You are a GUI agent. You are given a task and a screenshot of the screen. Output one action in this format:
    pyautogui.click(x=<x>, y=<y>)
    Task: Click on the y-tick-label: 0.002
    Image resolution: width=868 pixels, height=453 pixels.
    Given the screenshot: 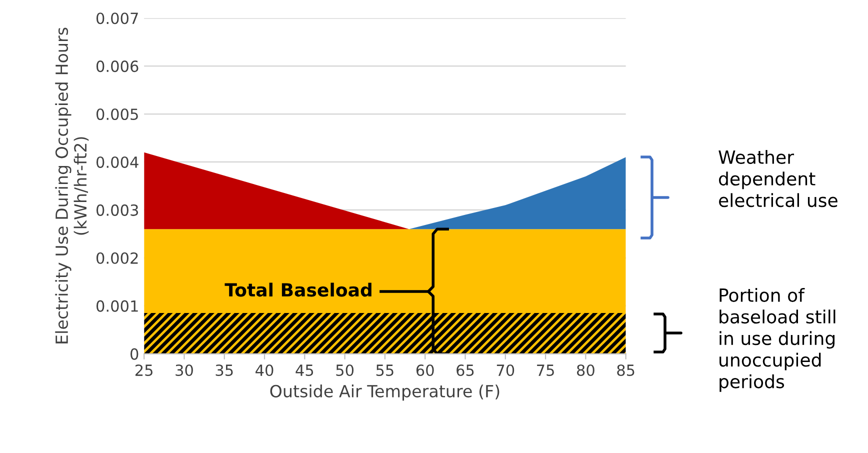 What is the action you would take?
    pyautogui.click(x=117, y=258)
    